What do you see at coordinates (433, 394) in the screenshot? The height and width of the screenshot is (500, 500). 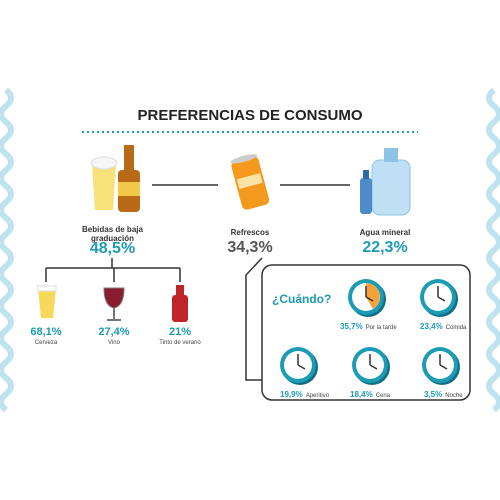 I see `clock-value: 3,5%` at bounding box center [433, 394].